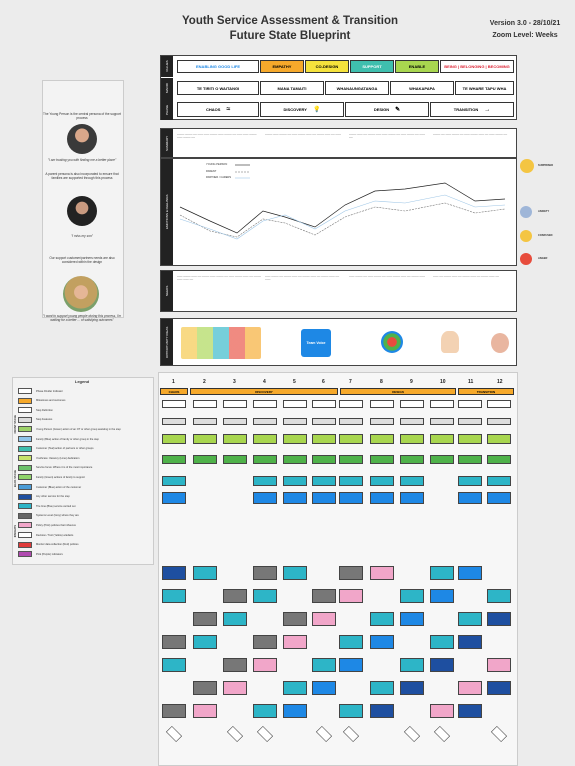 The height and width of the screenshot is (766, 575). What do you see at coordinates (44, 496) in the screenshot?
I see `legend-item: Any other service for the step` at bounding box center [44, 496].